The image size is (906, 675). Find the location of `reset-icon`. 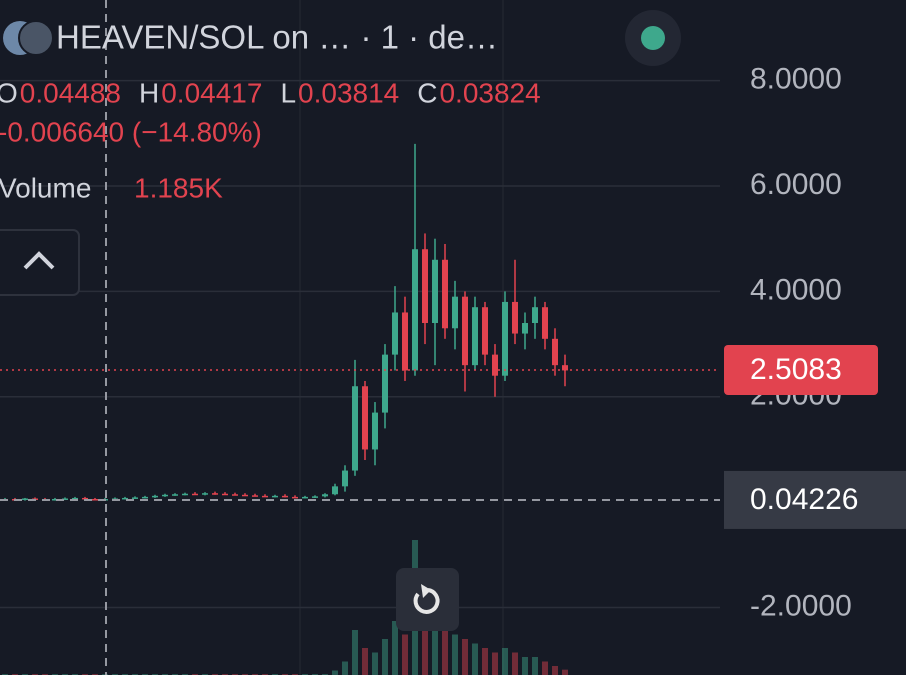

reset-icon is located at coordinates (426, 601).